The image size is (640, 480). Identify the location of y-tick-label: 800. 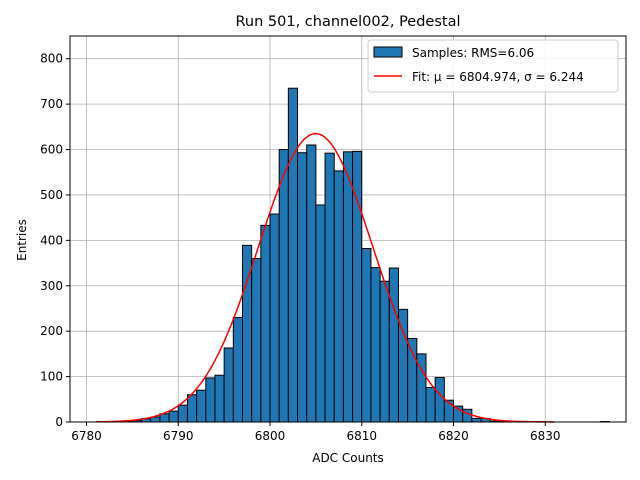
(51, 59).